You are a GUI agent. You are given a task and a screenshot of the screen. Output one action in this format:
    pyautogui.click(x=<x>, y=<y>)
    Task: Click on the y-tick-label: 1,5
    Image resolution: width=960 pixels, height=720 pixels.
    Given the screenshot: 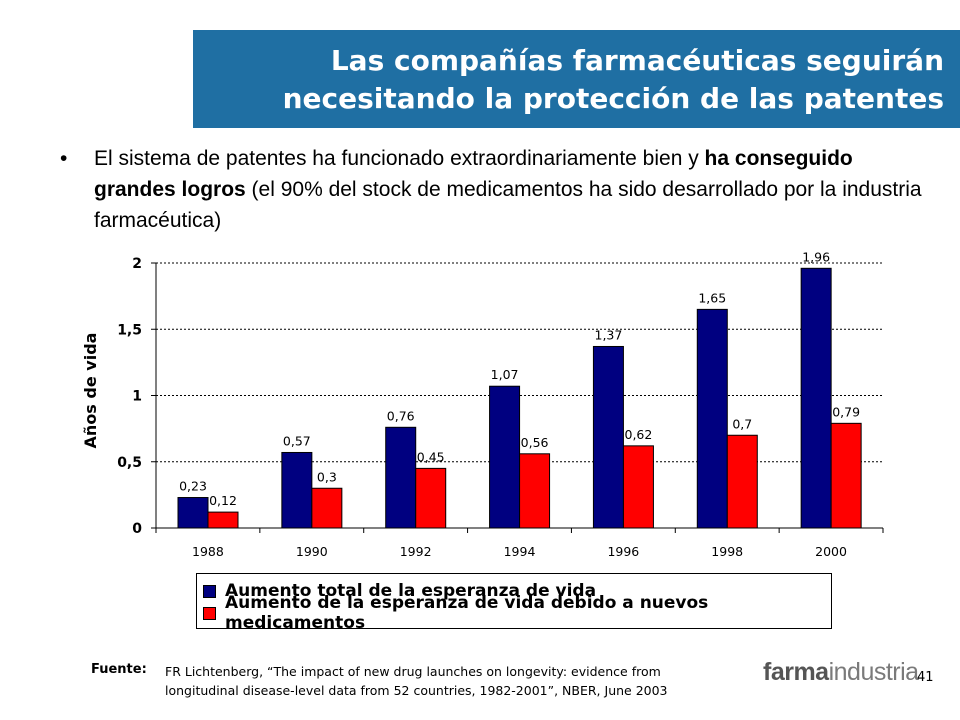 What is the action you would take?
    pyautogui.click(x=129, y=330)
    